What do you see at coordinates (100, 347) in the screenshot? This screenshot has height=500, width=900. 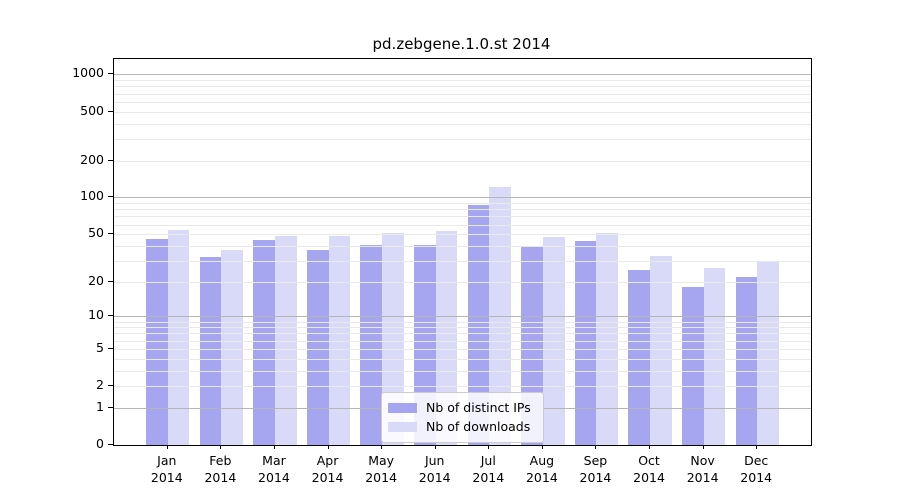 I see `y-tick-label: 5` at bounding box center [100, 347].